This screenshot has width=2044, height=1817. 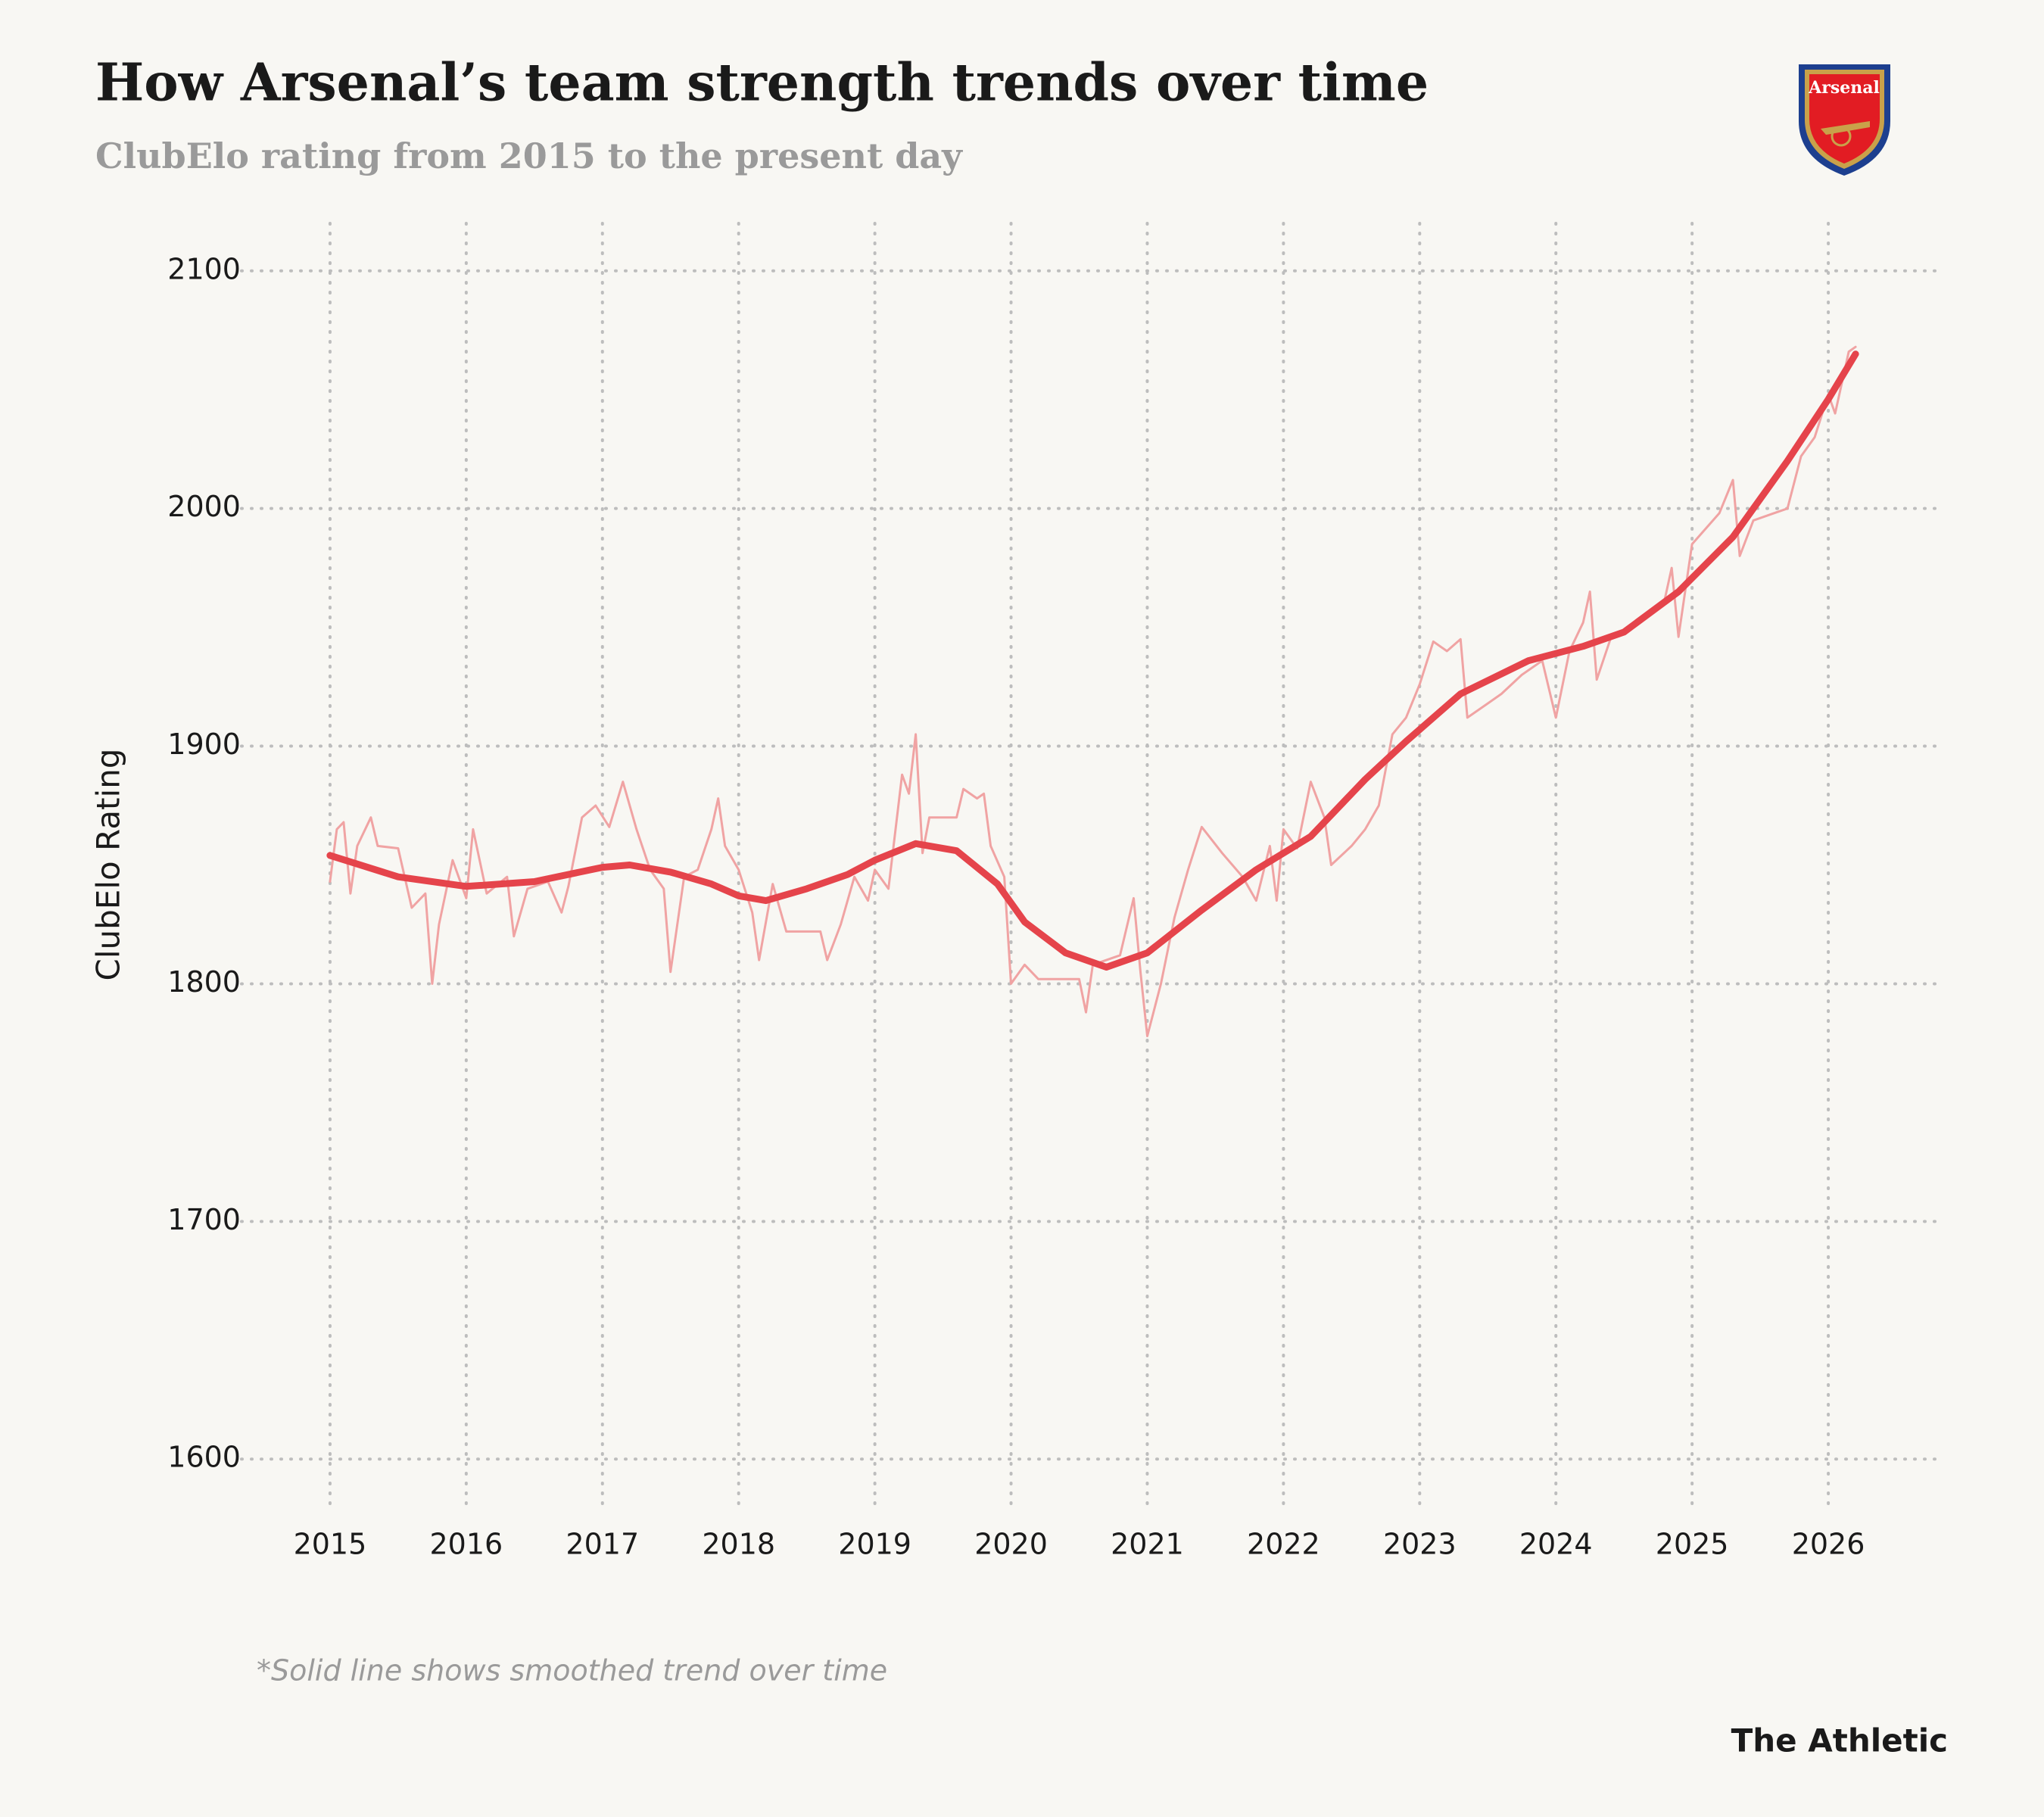 I want to click on x-tick-label: 2026, so click(x=1829, y=1544).